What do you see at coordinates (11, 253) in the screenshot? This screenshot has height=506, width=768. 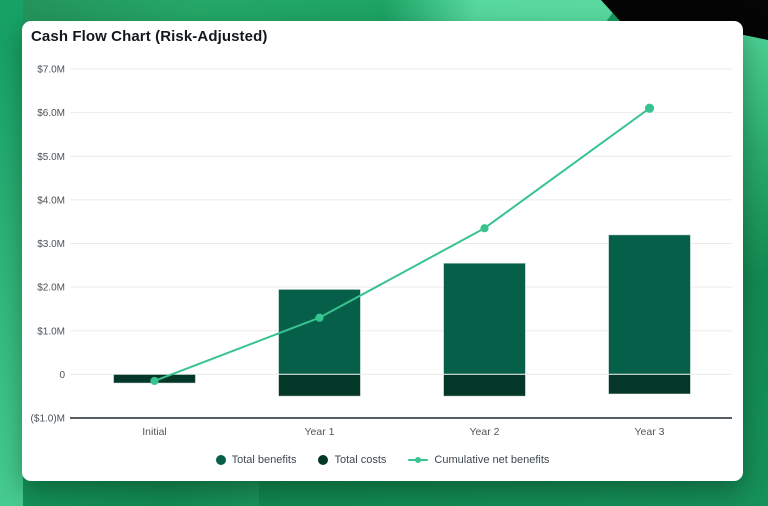 I see `background-left-green-strip` at bounding box center [11, 253].